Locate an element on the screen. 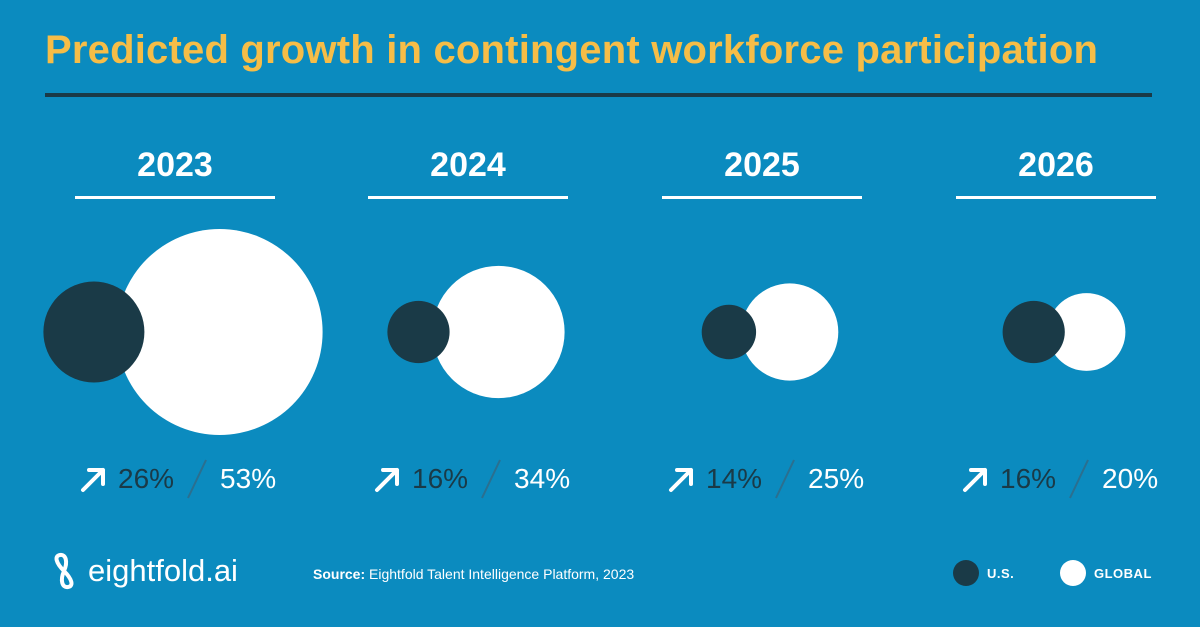 Image resolution: width=1200 pixels, height=627 pixels. percent-row-2024: 16% 34% is located at coordinates (471, 479).